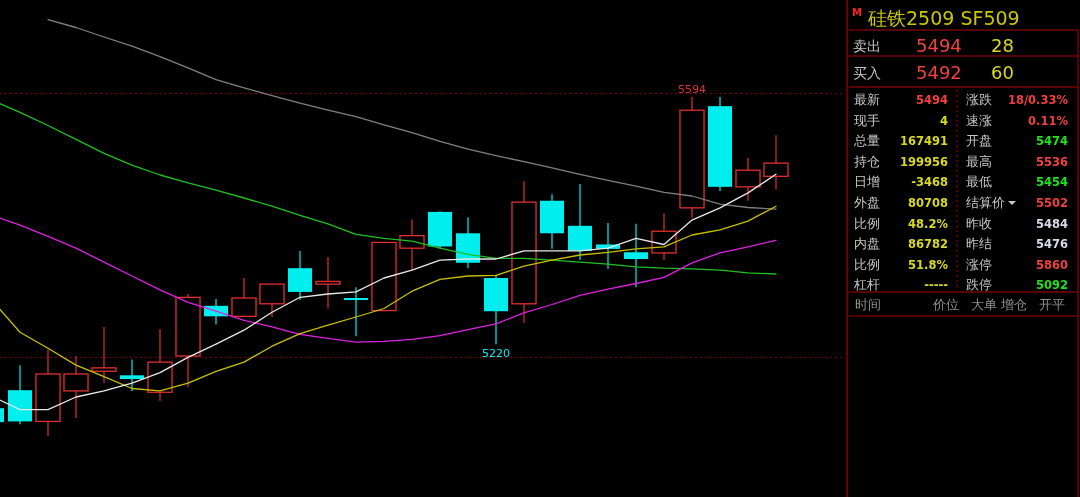 The width and height of the screenshot is (1080, 497). Describe the element at coordinates (496, 354) in the screenshot. I see `annotation: 5220` at that location.